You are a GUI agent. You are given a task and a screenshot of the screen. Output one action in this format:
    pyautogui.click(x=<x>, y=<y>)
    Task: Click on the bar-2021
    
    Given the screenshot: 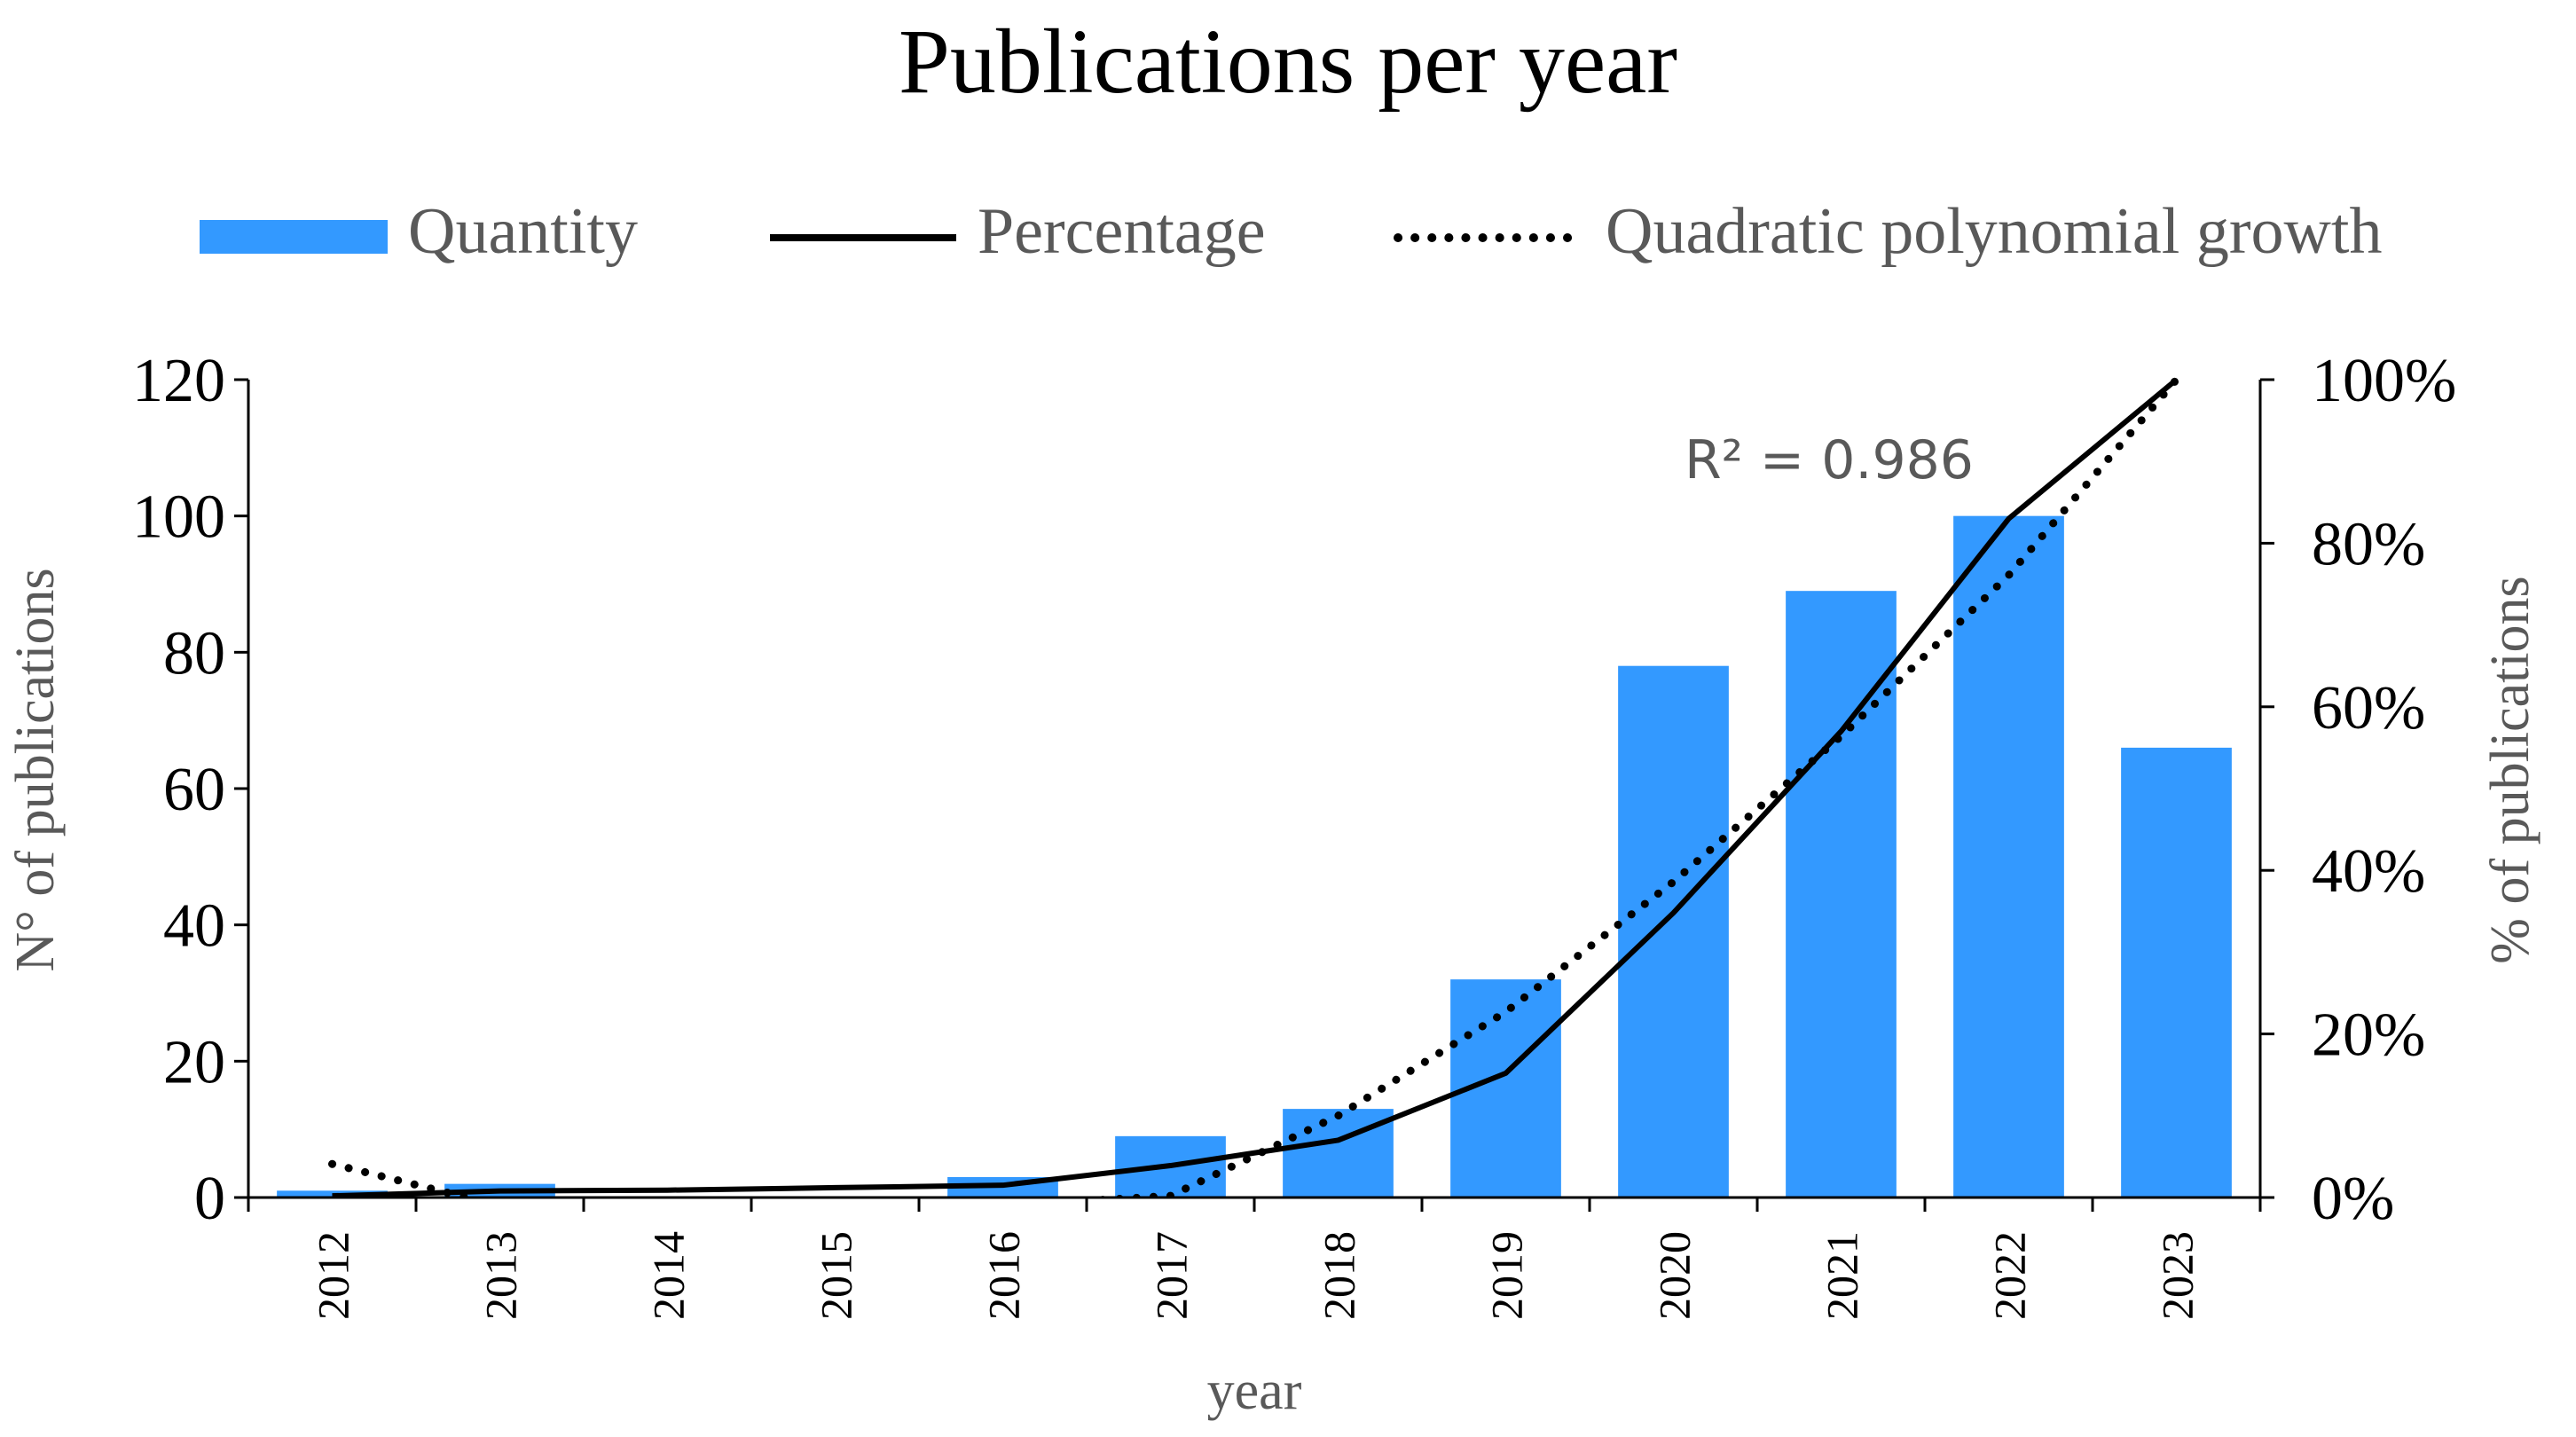 What is the action you would take?
    pyautogui.click(x=1841, y=895)
    